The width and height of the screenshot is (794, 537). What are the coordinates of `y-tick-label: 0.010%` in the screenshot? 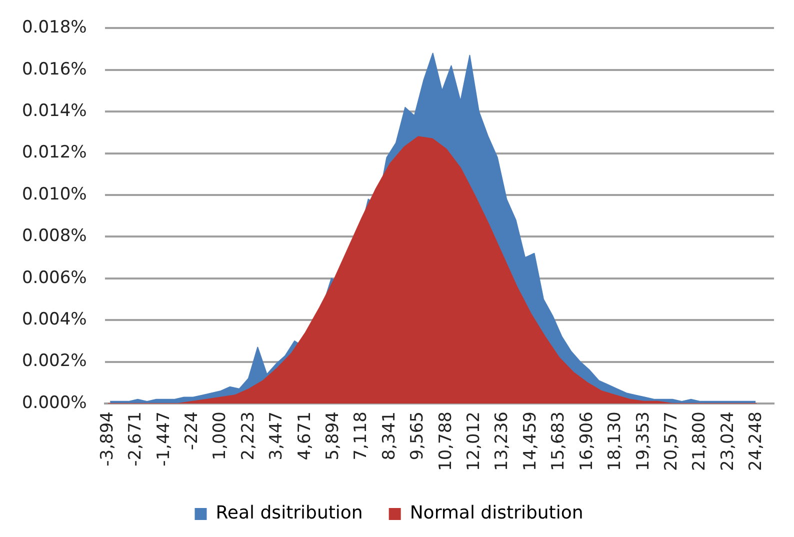 It's located at (54, 194).